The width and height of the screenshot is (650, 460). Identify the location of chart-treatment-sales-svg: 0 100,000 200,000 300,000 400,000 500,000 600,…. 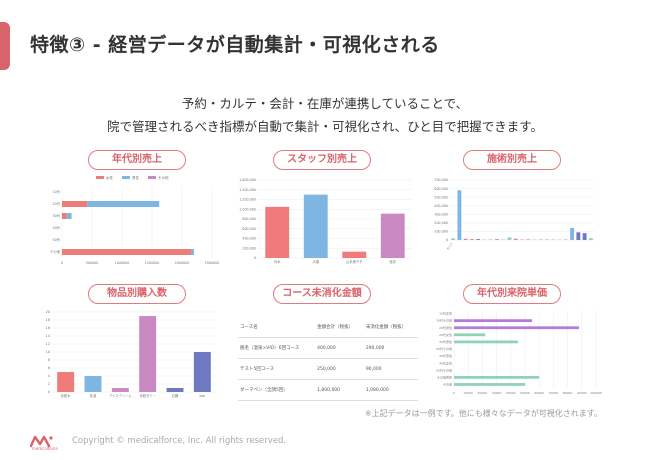
(514, 214).